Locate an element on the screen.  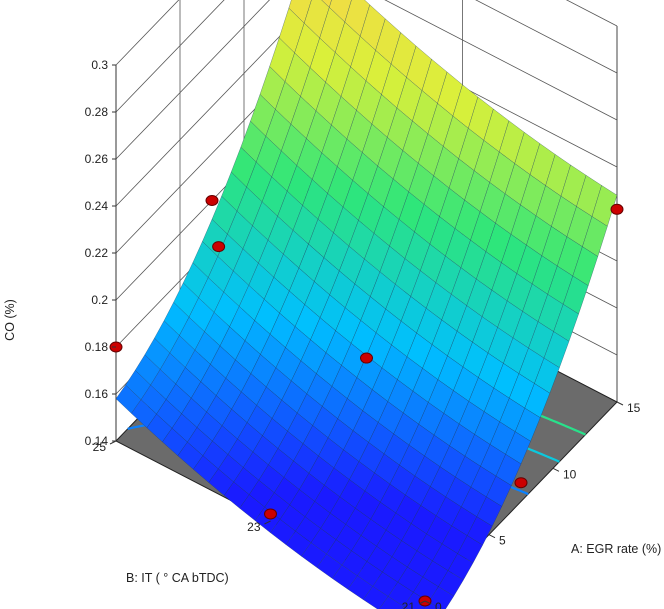
y-tick-label: 23 is located at coordinates (254, 527).